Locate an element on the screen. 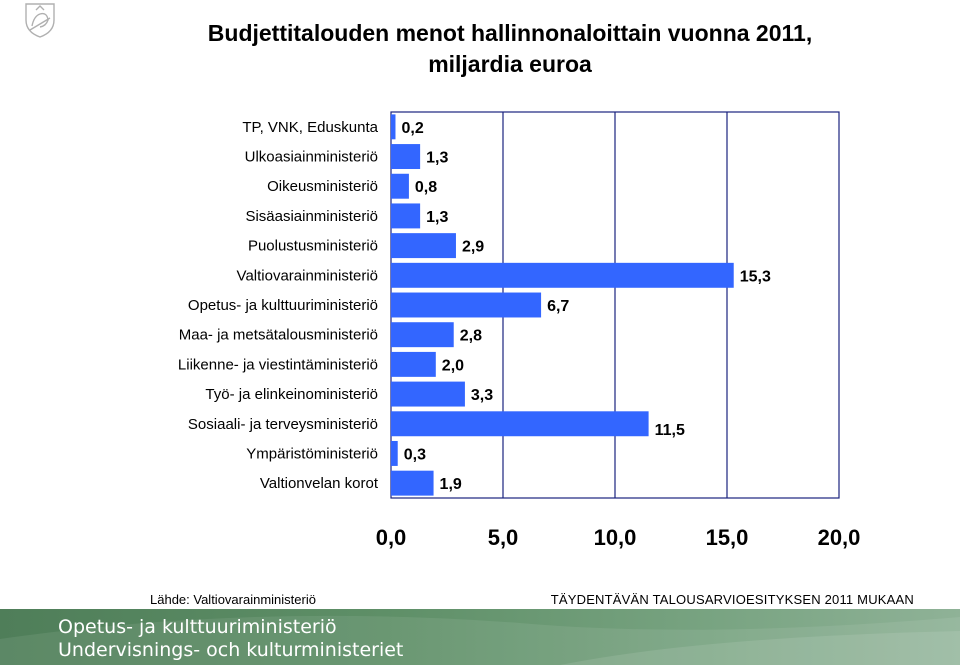 This screenshot has width=960, height=665. category-label: Ympäristöministeriö is located at coordinates (312, 453).